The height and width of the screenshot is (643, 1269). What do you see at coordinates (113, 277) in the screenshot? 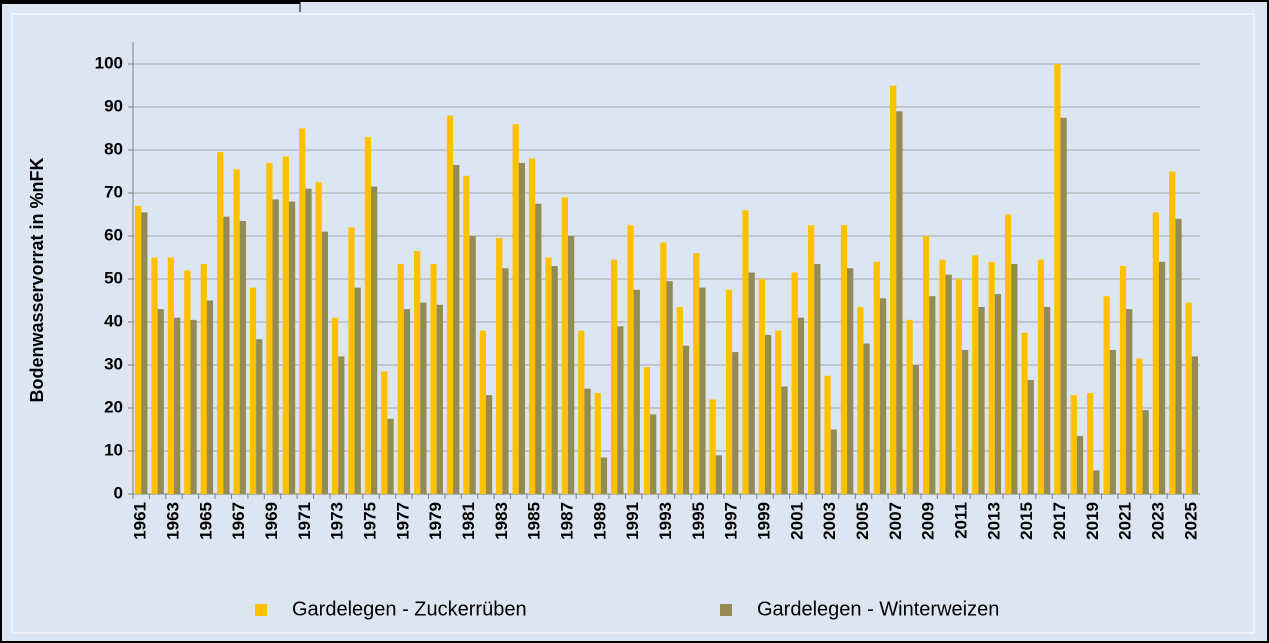
I see `y-tick-label: 50` at bounding box center [113, 277].